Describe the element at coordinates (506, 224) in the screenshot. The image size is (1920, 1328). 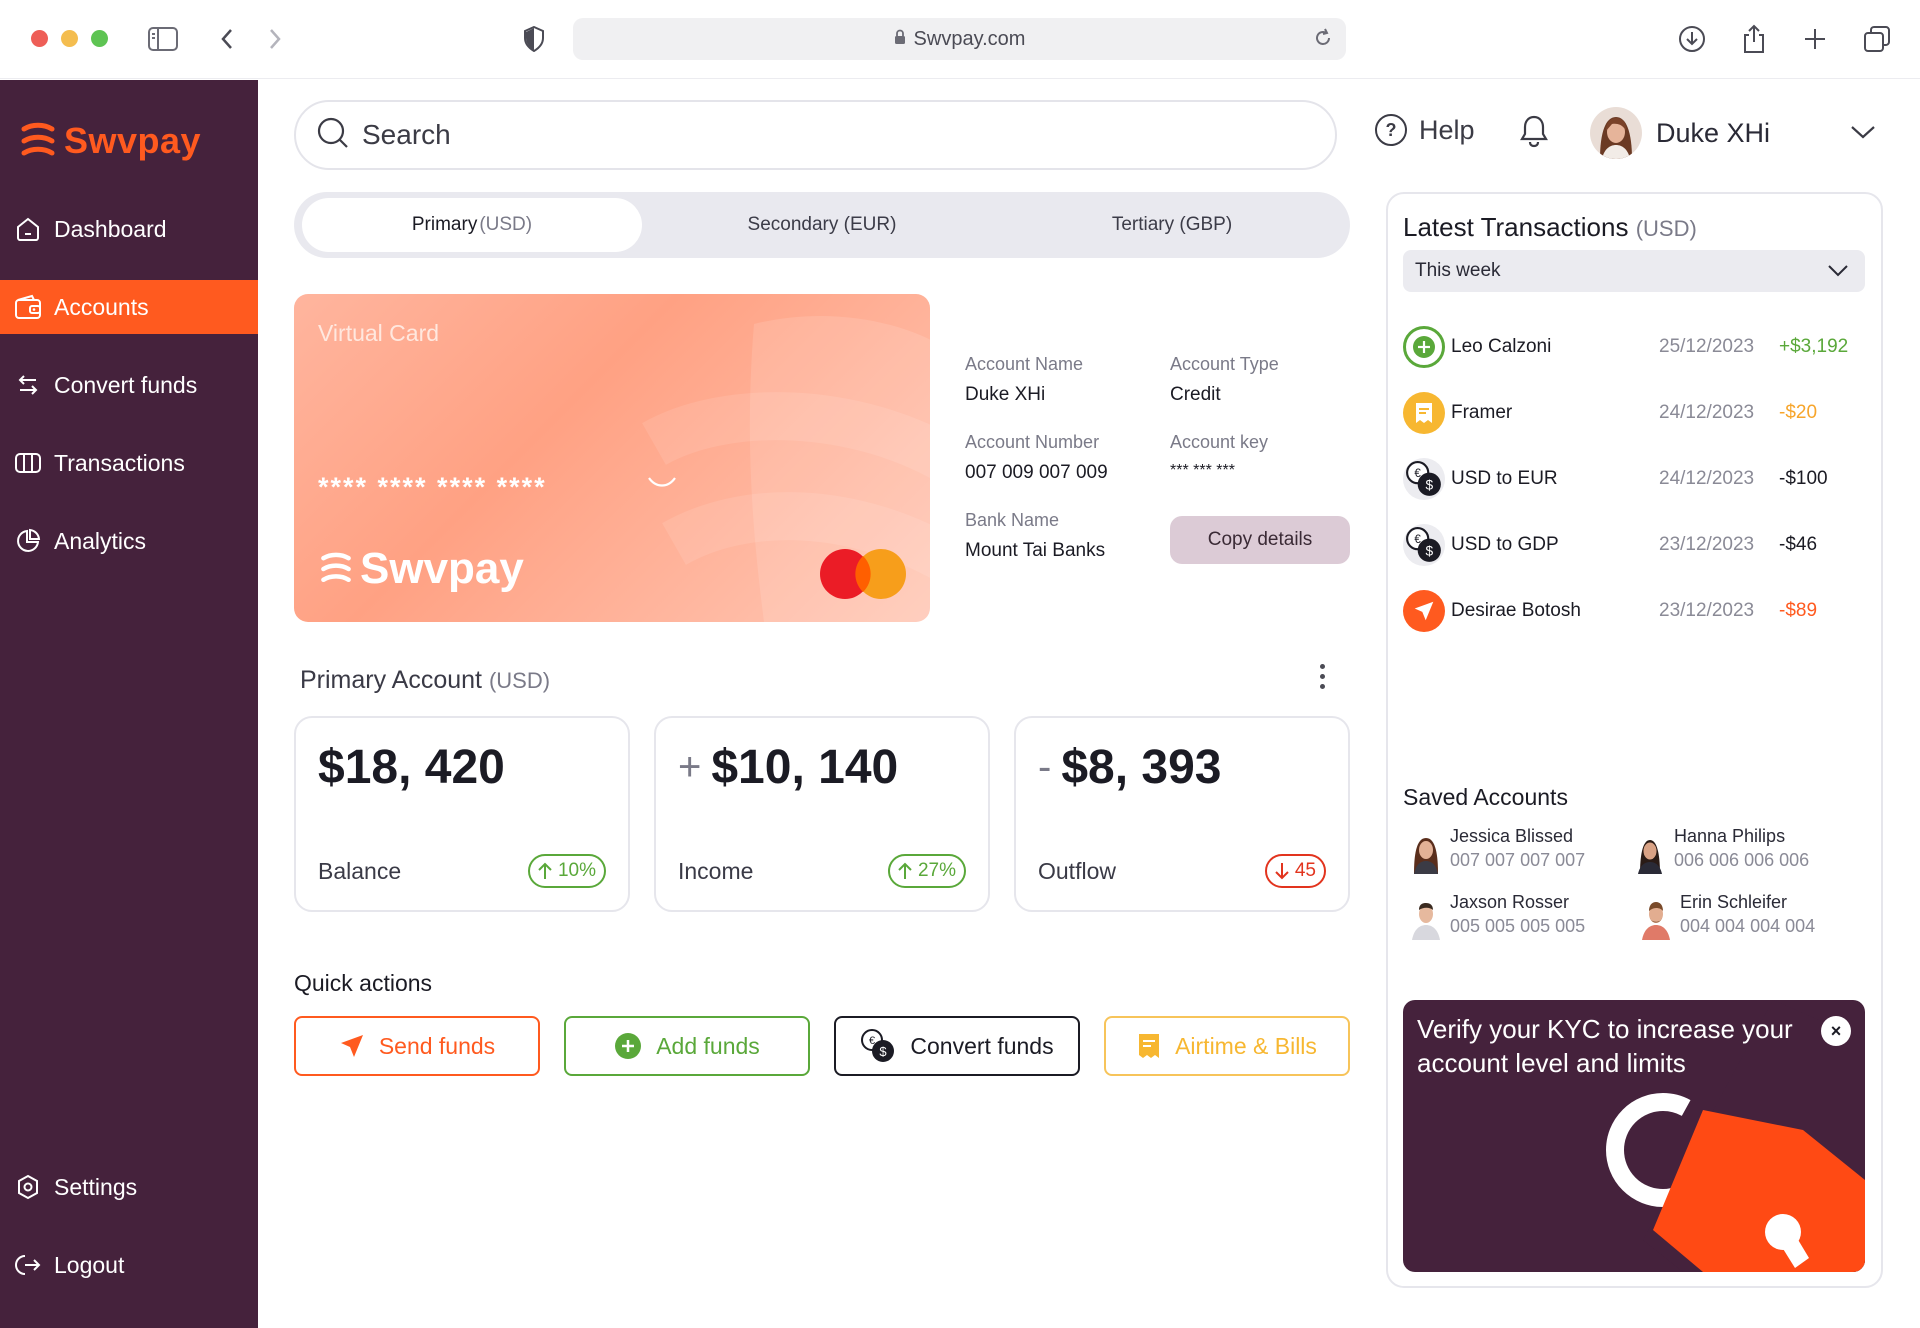
I see `tab-currency: (USD)` at that location.